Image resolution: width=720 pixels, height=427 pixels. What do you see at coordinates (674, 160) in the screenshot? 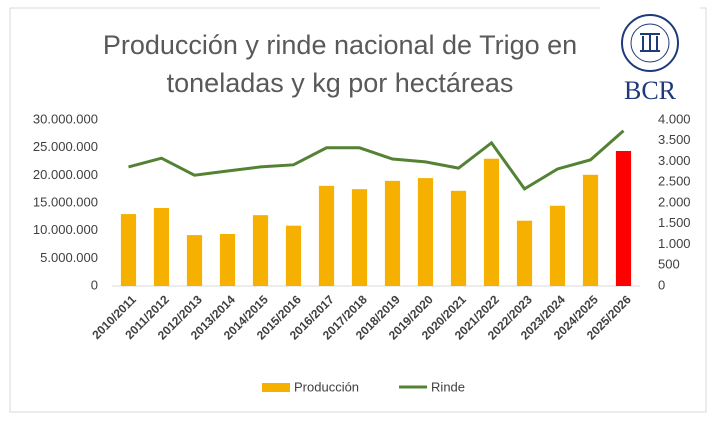
I see `y2-tick-label: 3.000` at bounding box center [674, 160].